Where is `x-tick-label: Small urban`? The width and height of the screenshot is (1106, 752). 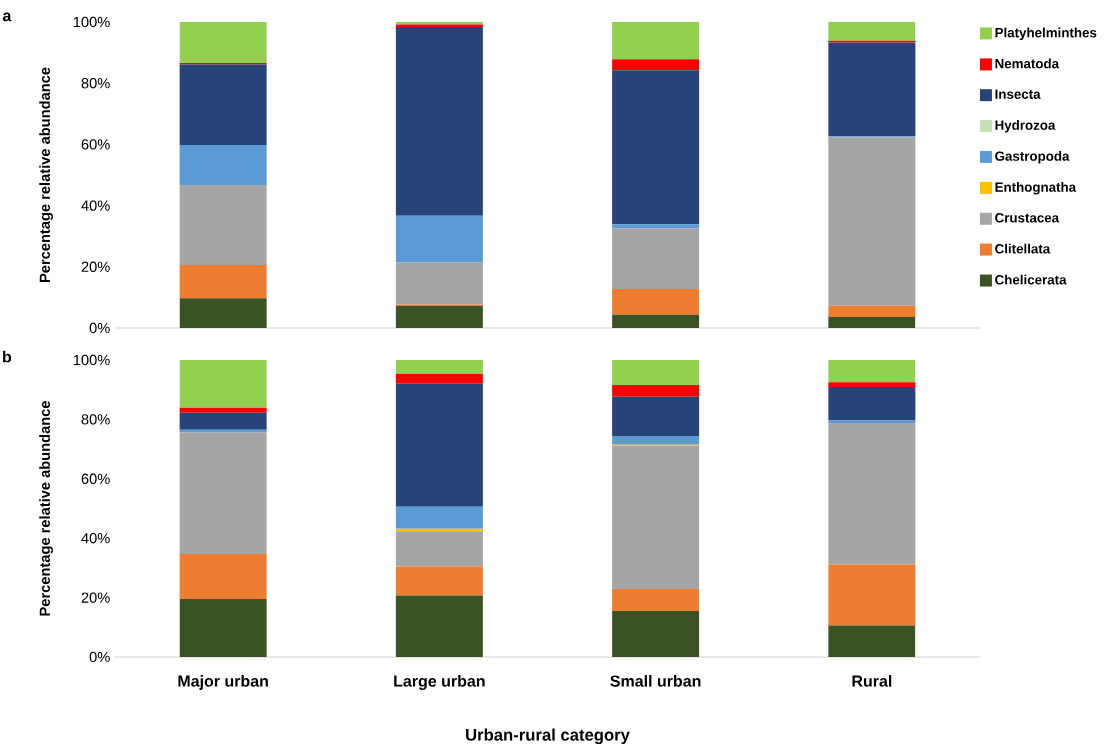
x-tick-label: Small urban is located at coordinates (655, 681).